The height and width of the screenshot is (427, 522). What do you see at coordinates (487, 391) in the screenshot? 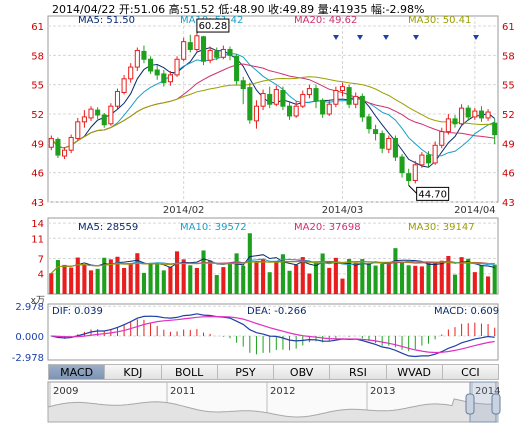
I see `navigator-year-label: 2014` at bounding box center [487, 391].